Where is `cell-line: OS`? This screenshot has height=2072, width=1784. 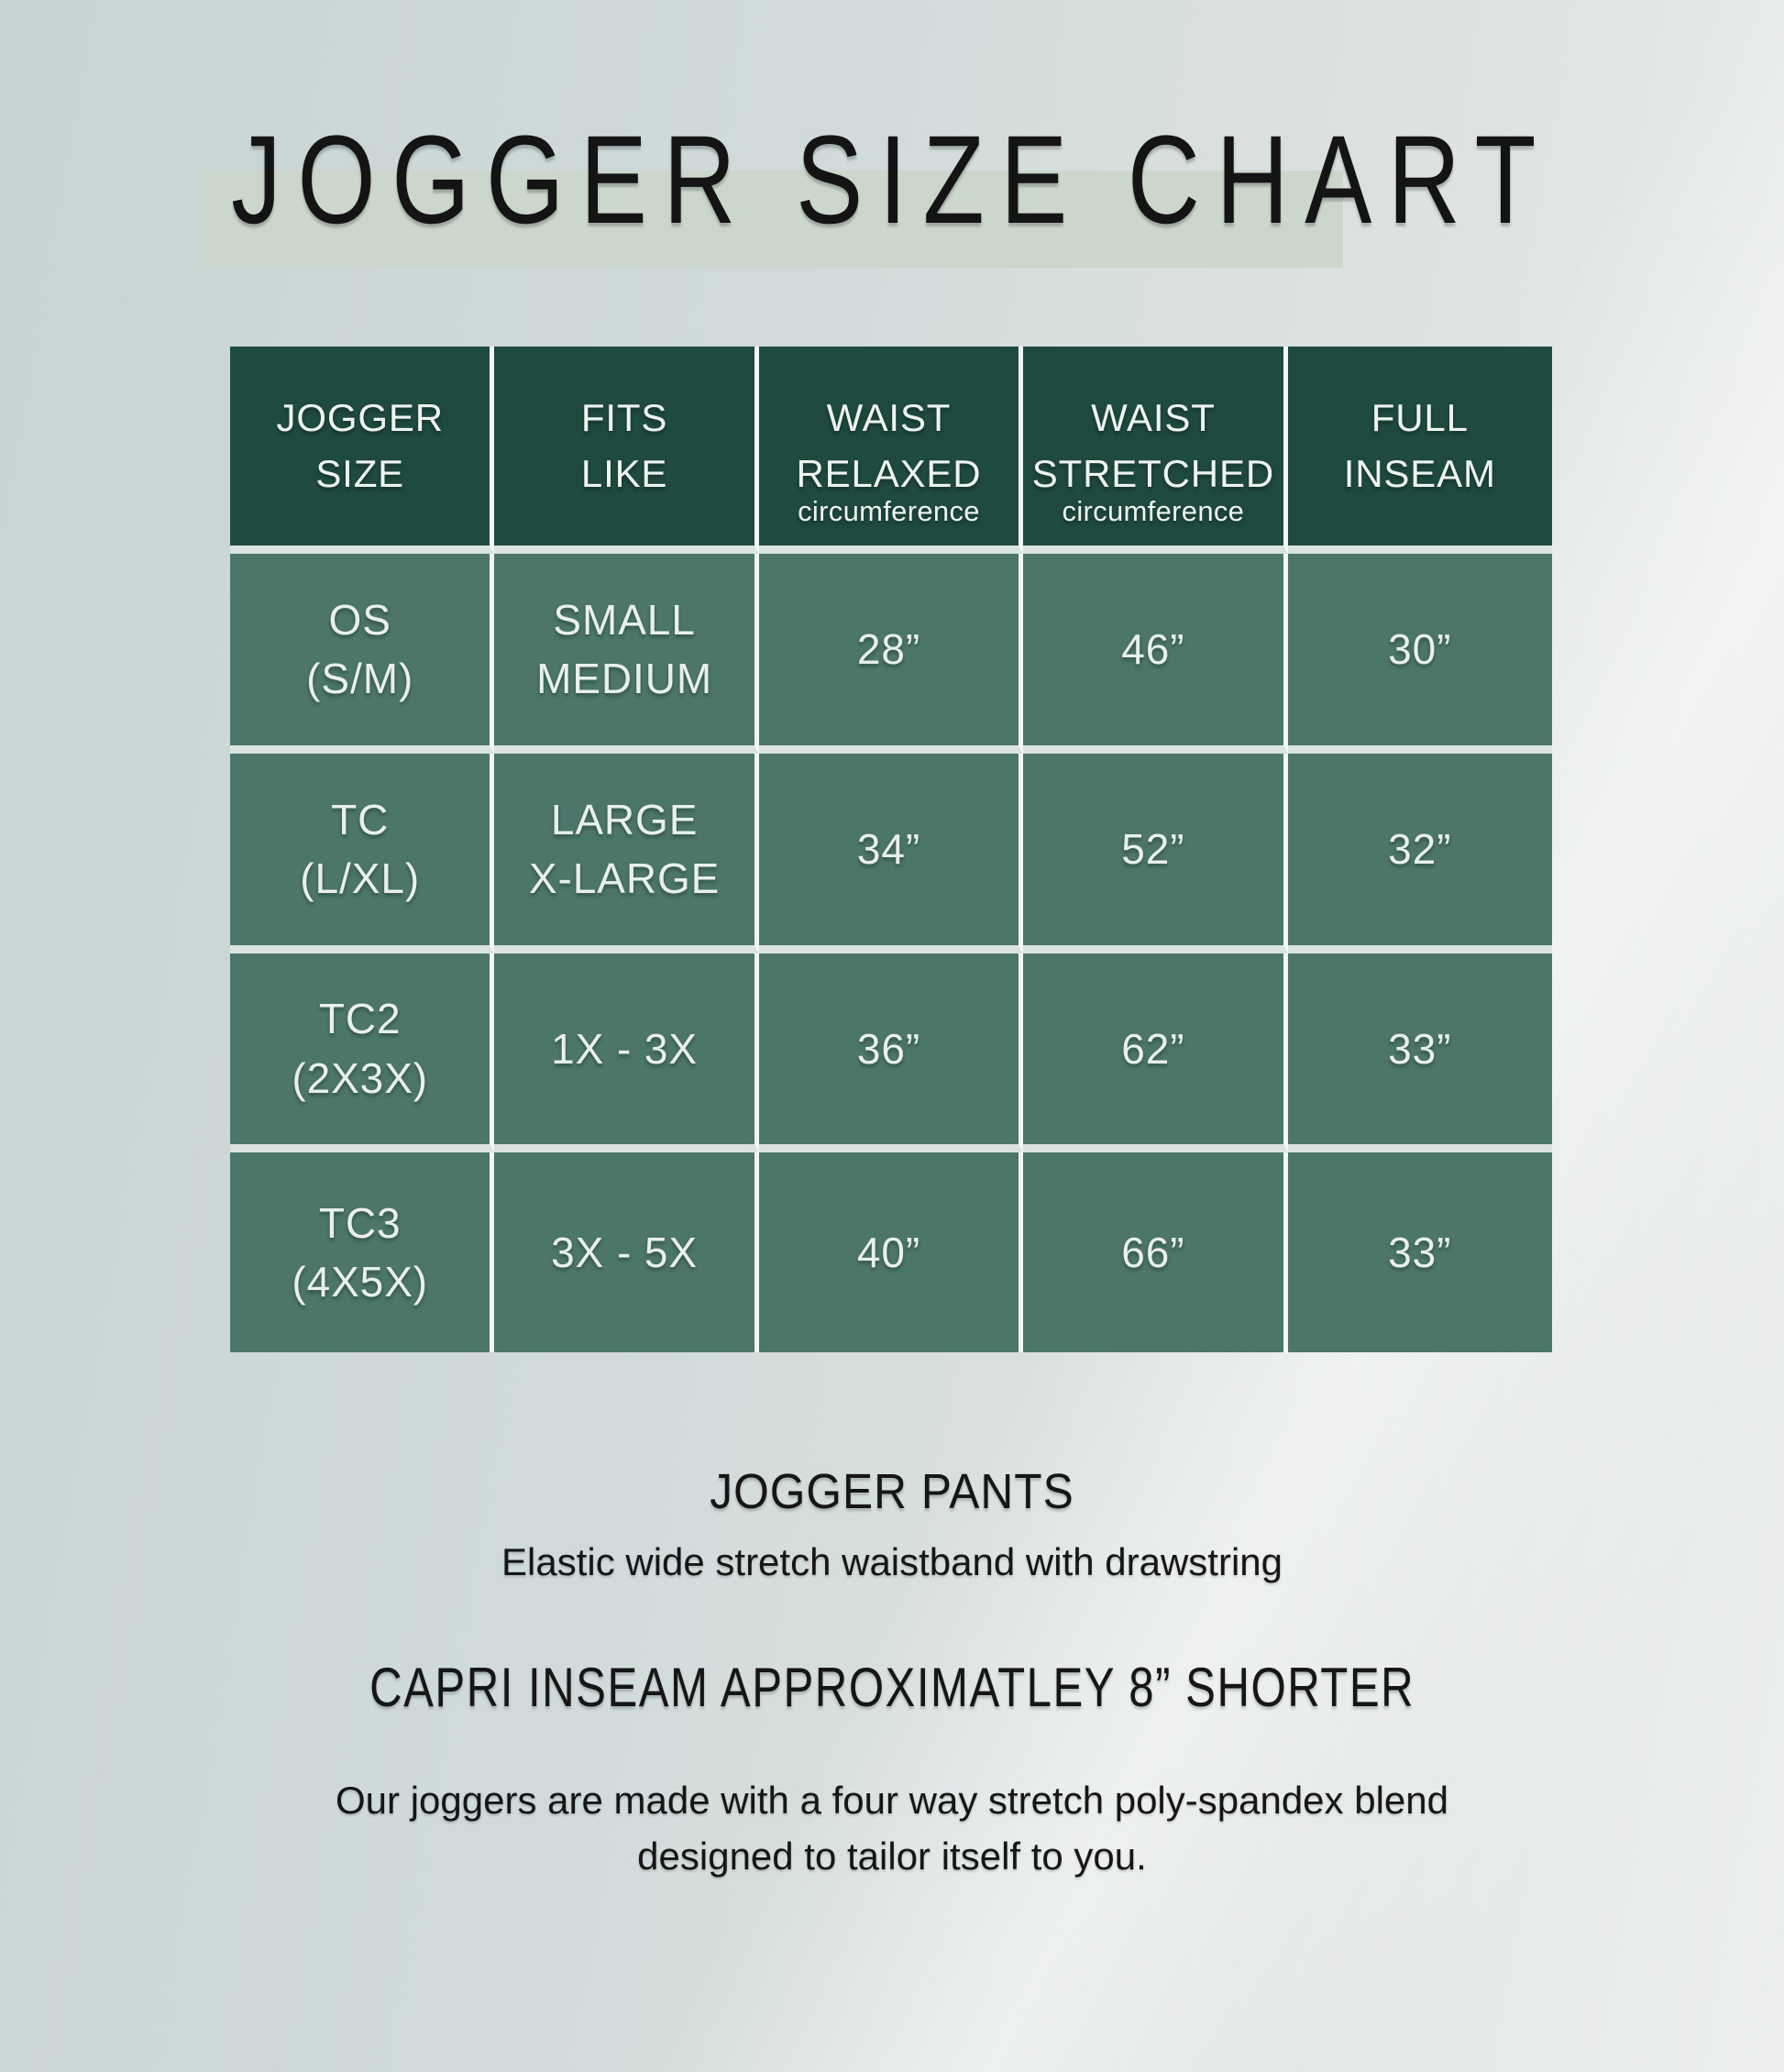 cell-line: OS is located at coordinates (360, 619).